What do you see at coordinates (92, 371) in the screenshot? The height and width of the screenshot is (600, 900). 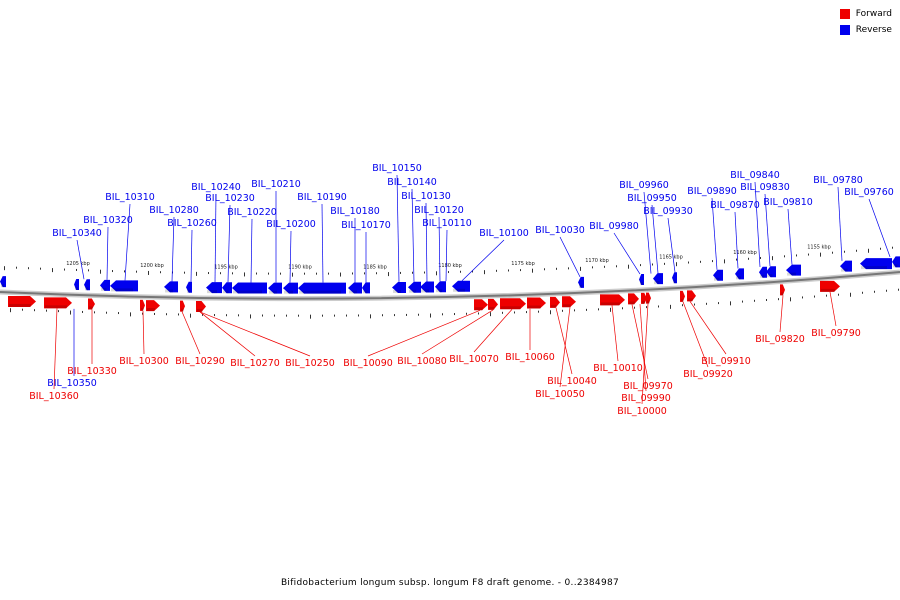 I see `forward-gene-label: BIL_10330` at bounding box center [92, 371].